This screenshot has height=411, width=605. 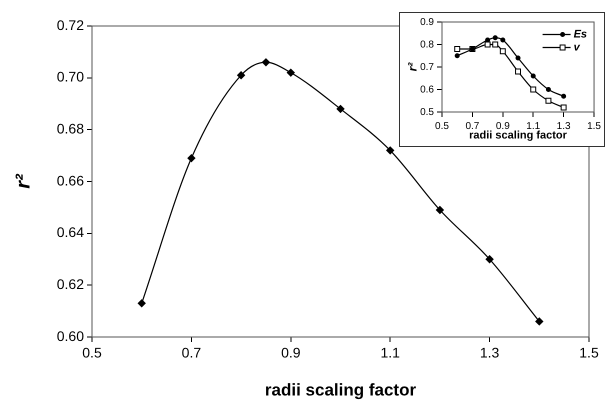 I want to click on y-tick-label: 0.68, so click(x=70, y=128).